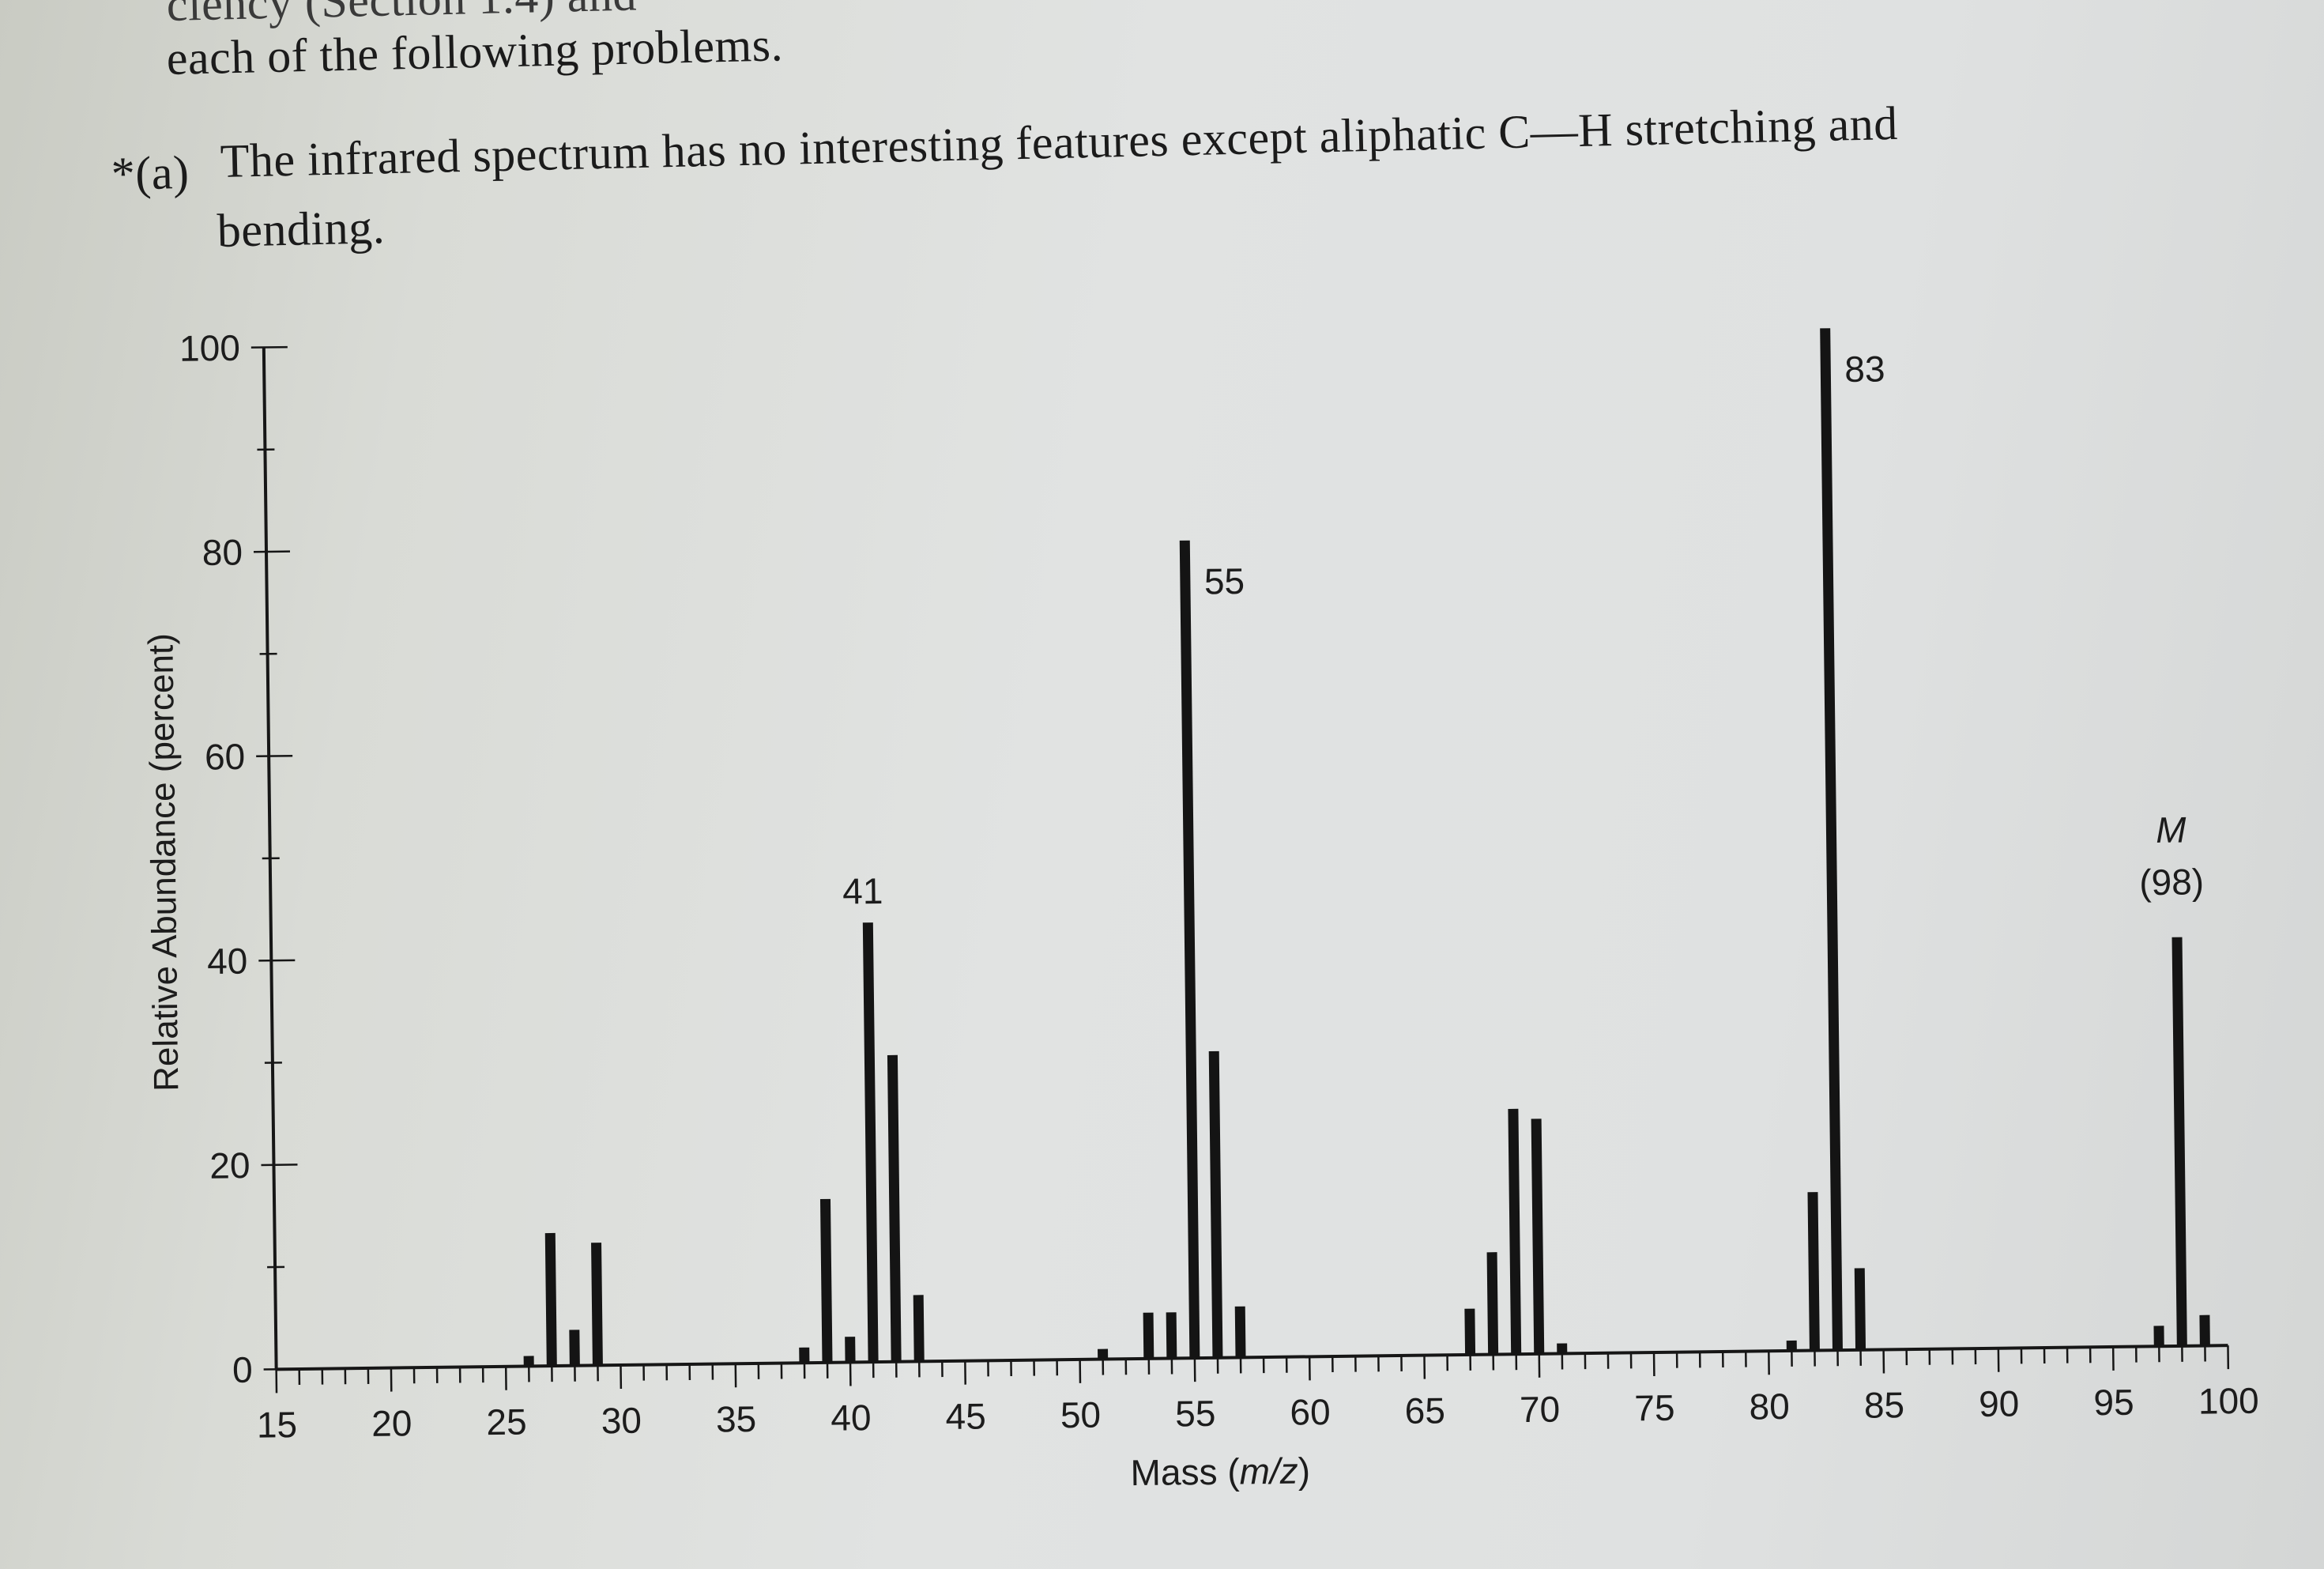  What do you see at coordinates (1224, 581) in the screenshot?
I see `peak-label-55: 55` at bounding box center [1224, 581].